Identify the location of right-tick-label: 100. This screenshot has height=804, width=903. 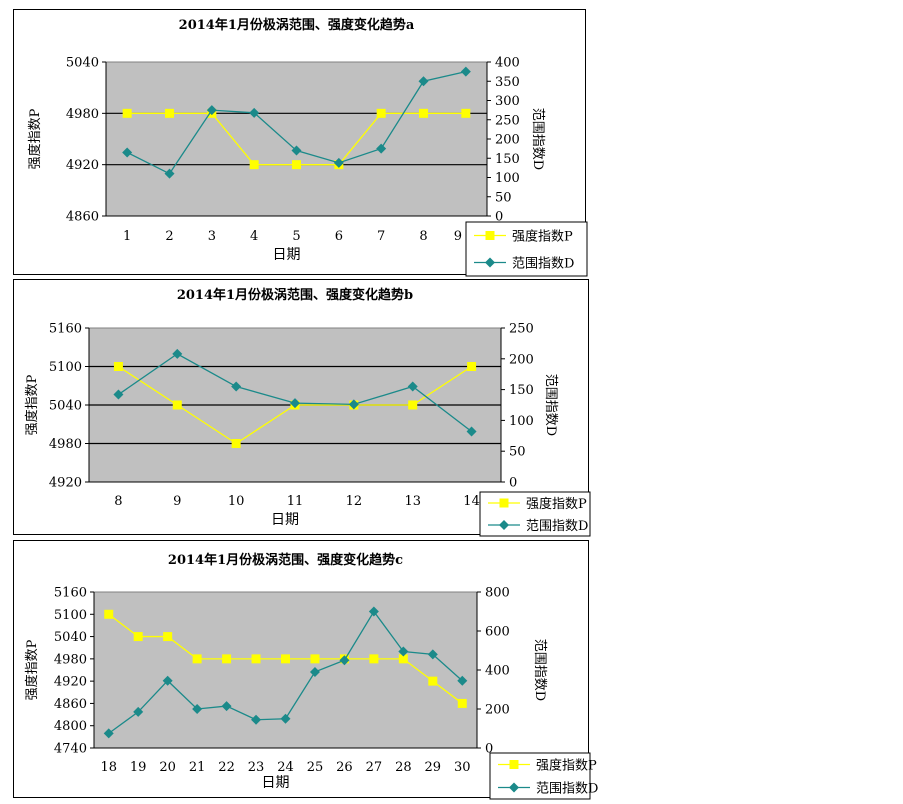
(507, 178).